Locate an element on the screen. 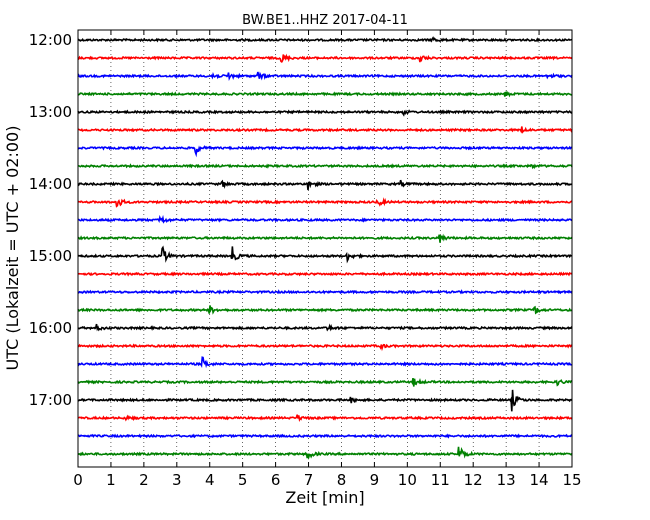 The image size is (650, 520). x-tick-label: 15 is located at coordinates (571, 480).